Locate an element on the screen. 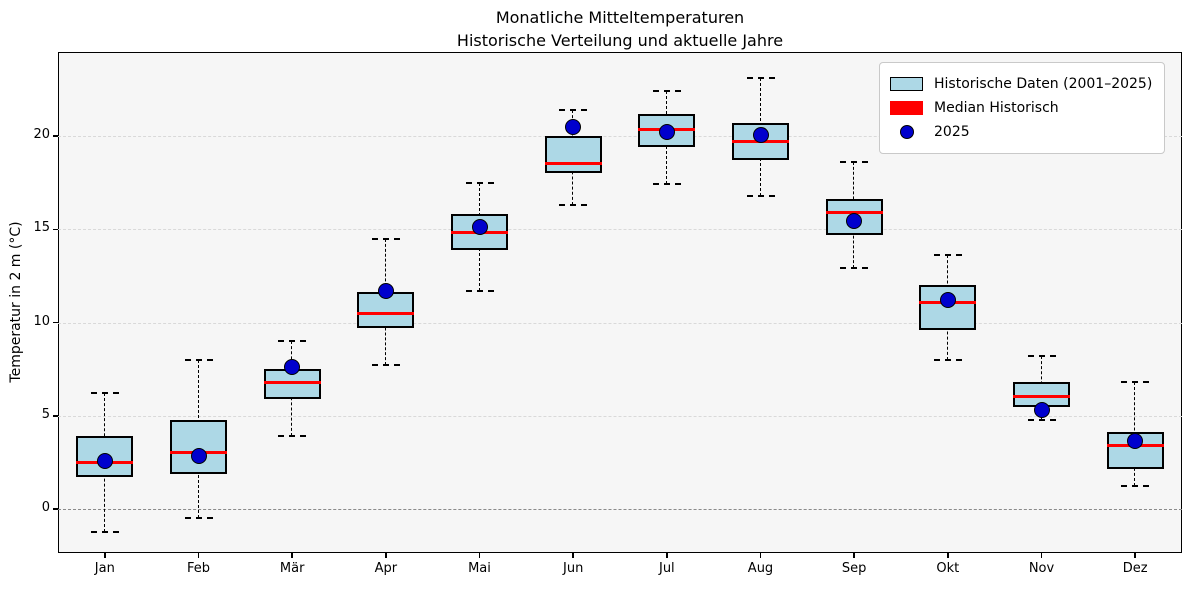 The width and height of the screenshot is (1189, 590). y-tick-label: 15 is located at coordinates (41, 228).